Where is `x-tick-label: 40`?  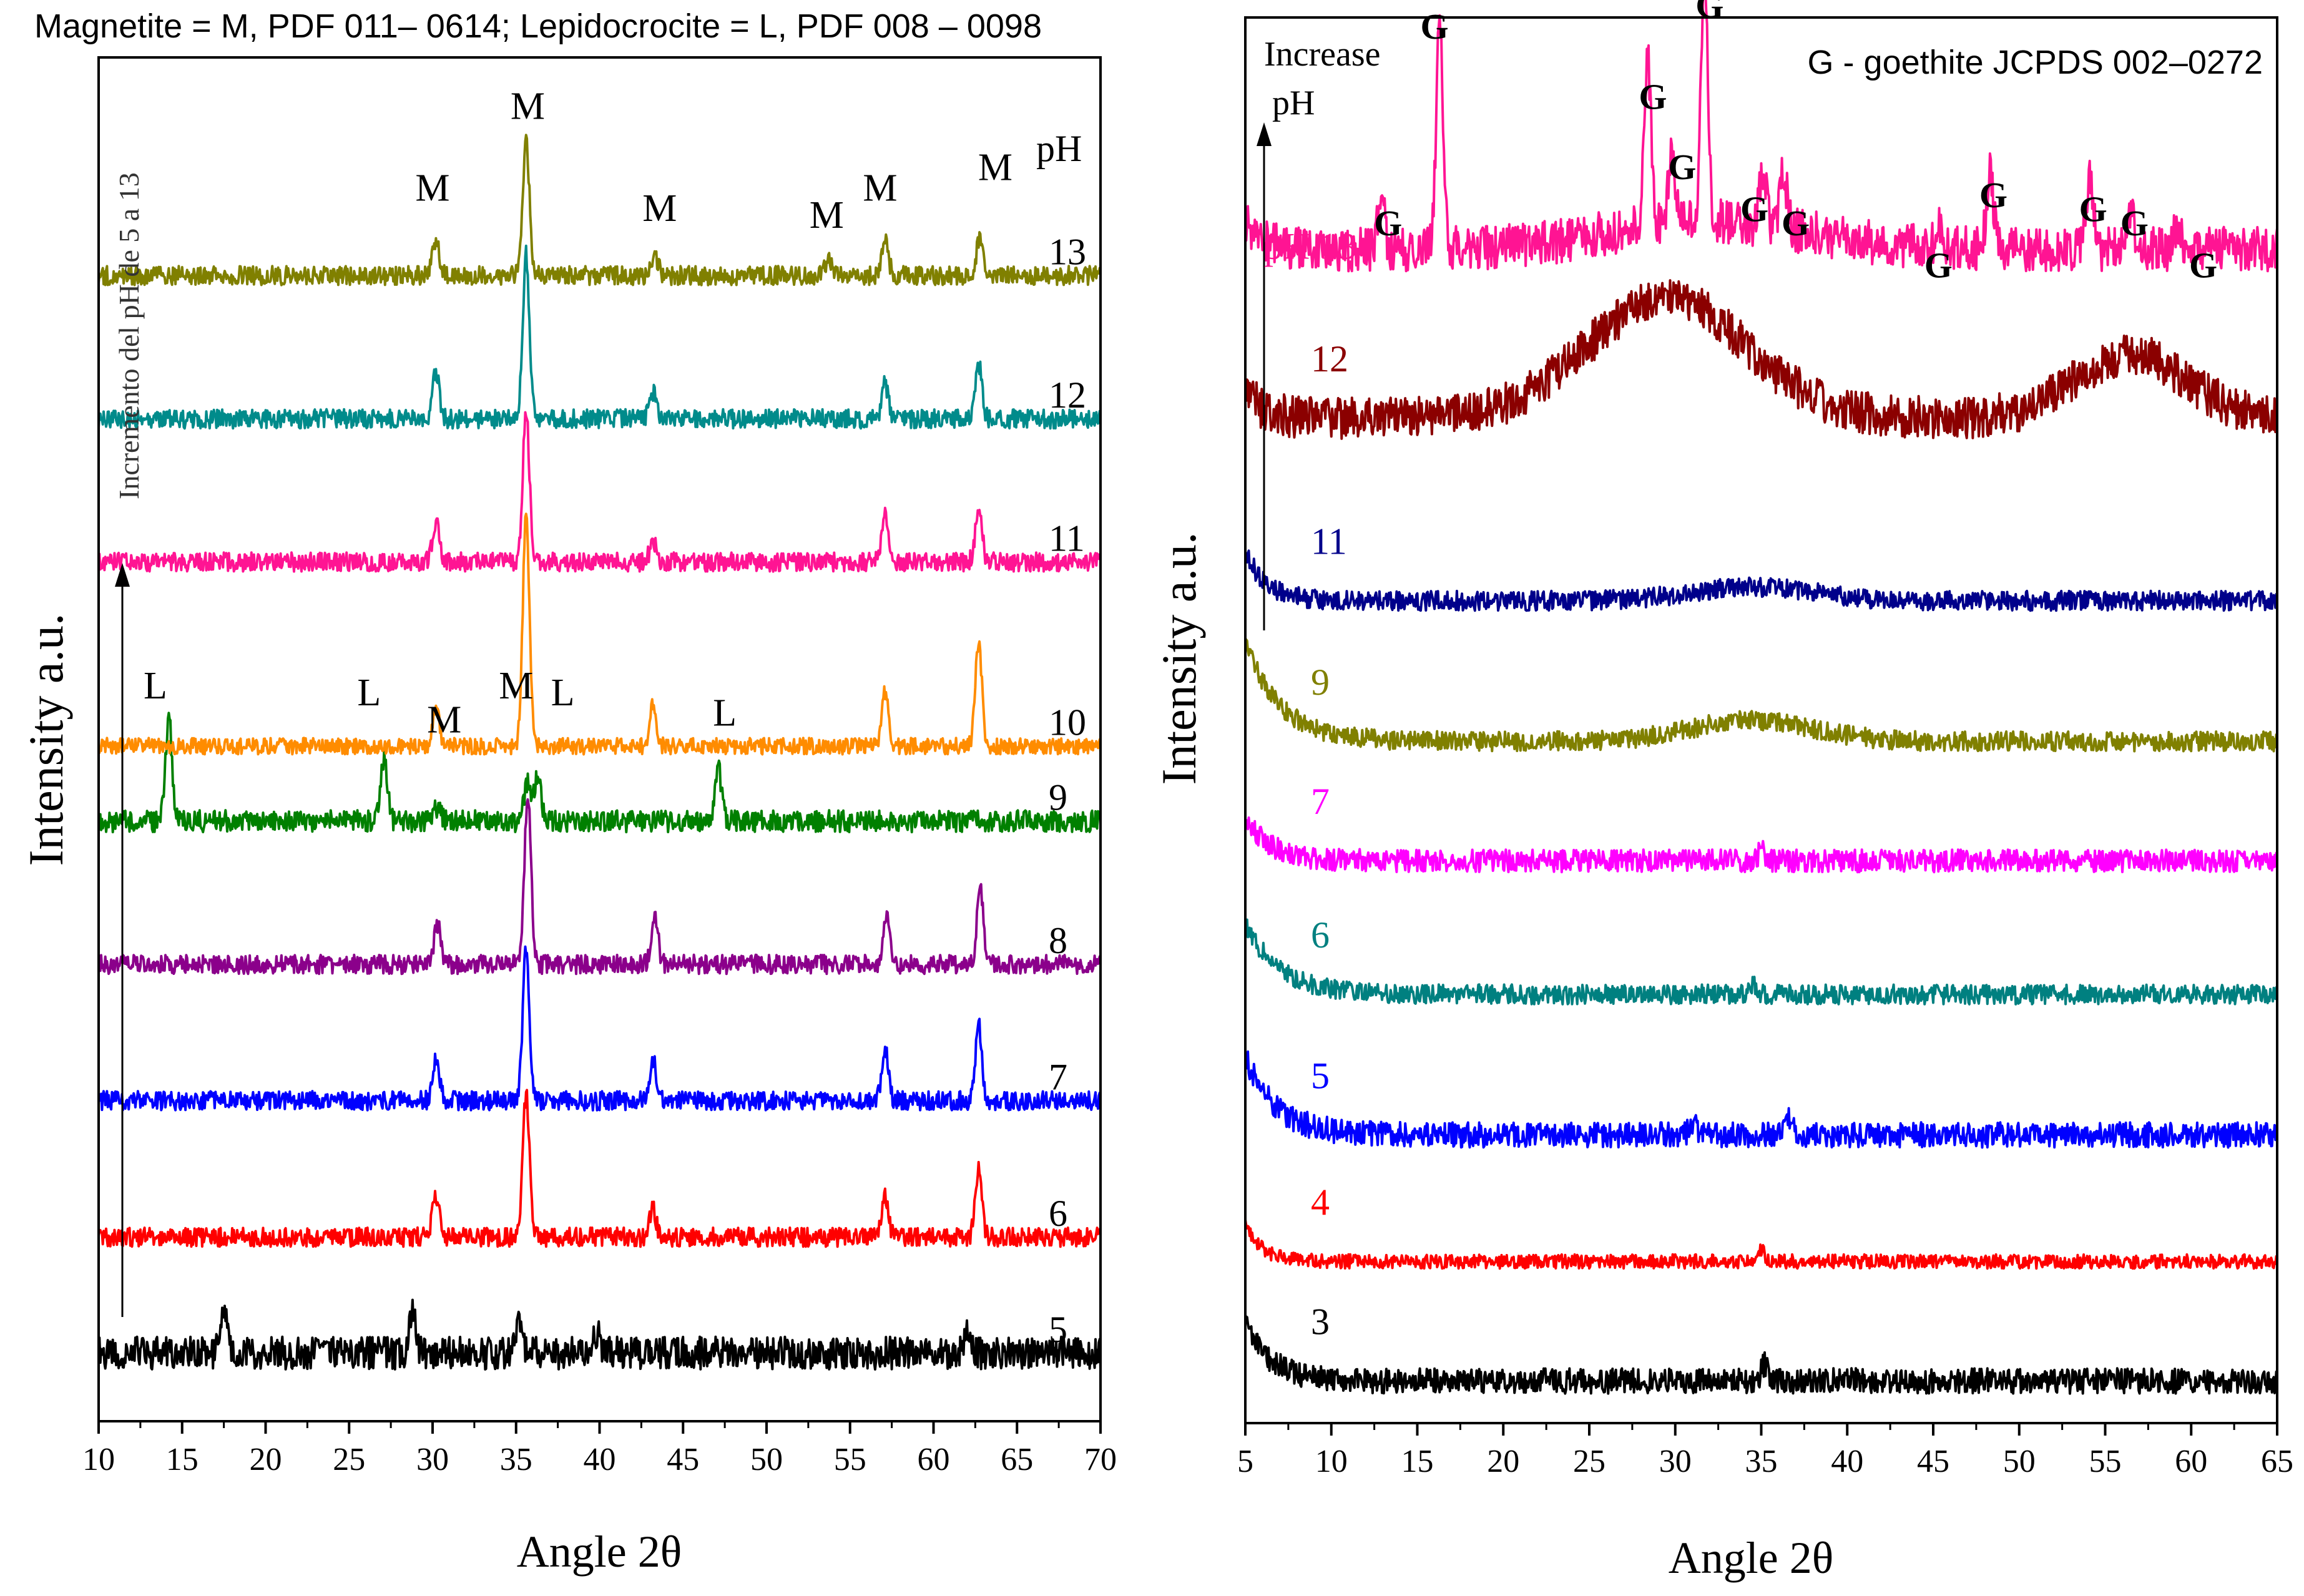
x-tick-label: 40 is located at coordinates (600, 1460).